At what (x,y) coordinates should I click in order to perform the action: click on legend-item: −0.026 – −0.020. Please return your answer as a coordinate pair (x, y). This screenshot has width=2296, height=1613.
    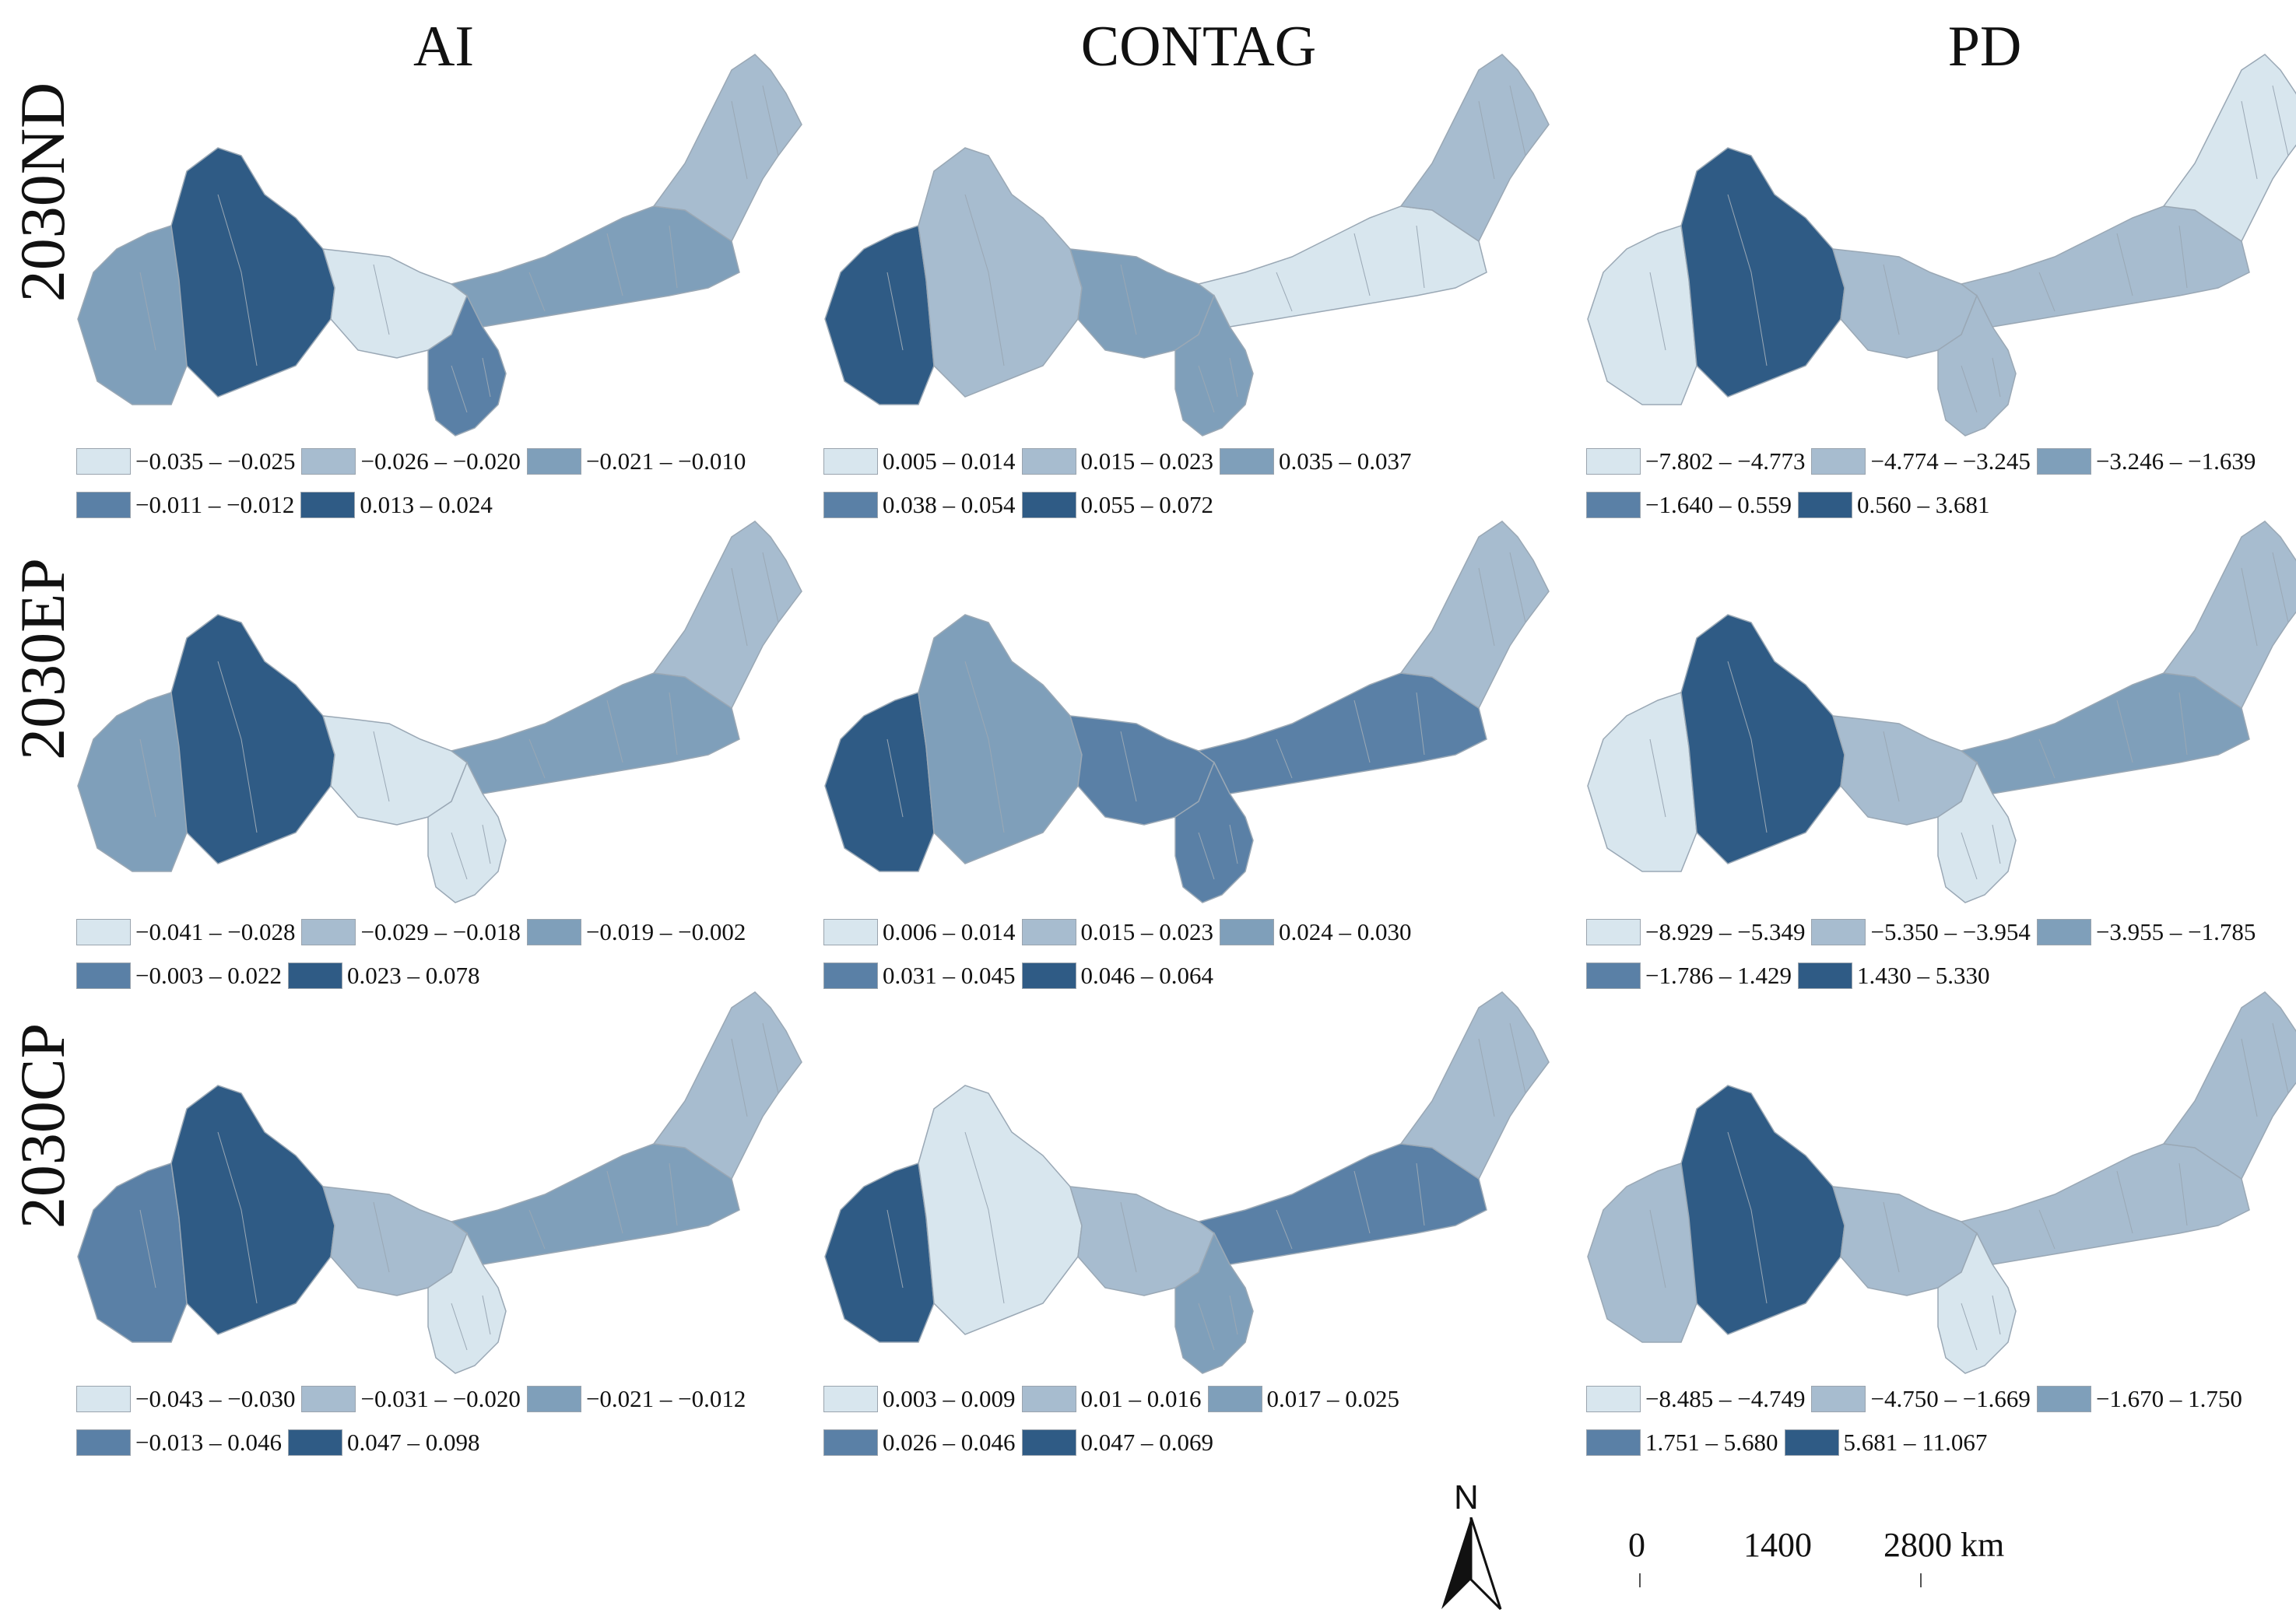
    Looking at the image, I should click on (411, 461).